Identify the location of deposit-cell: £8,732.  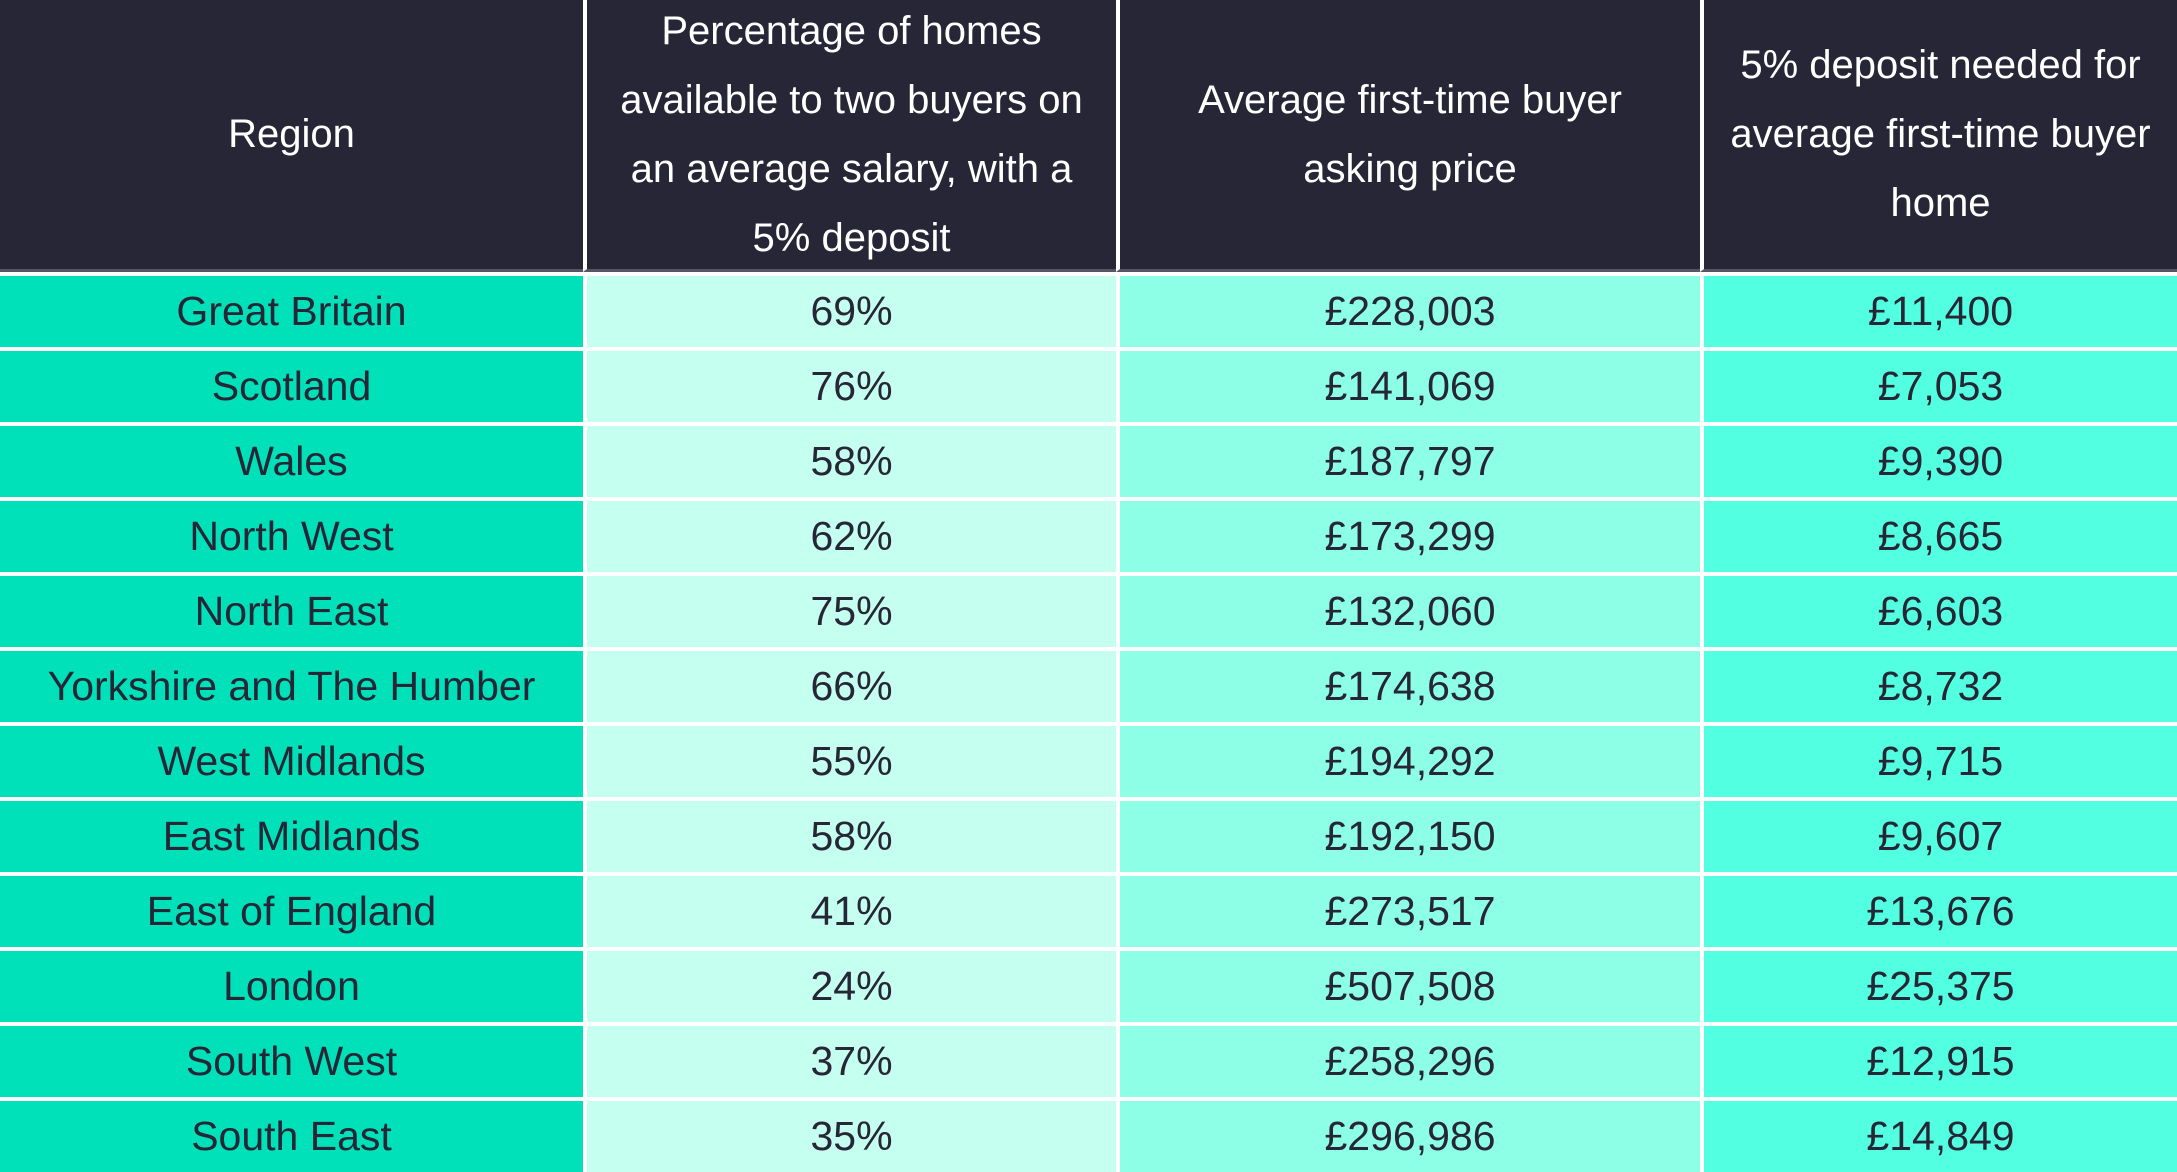
(1938, 684).